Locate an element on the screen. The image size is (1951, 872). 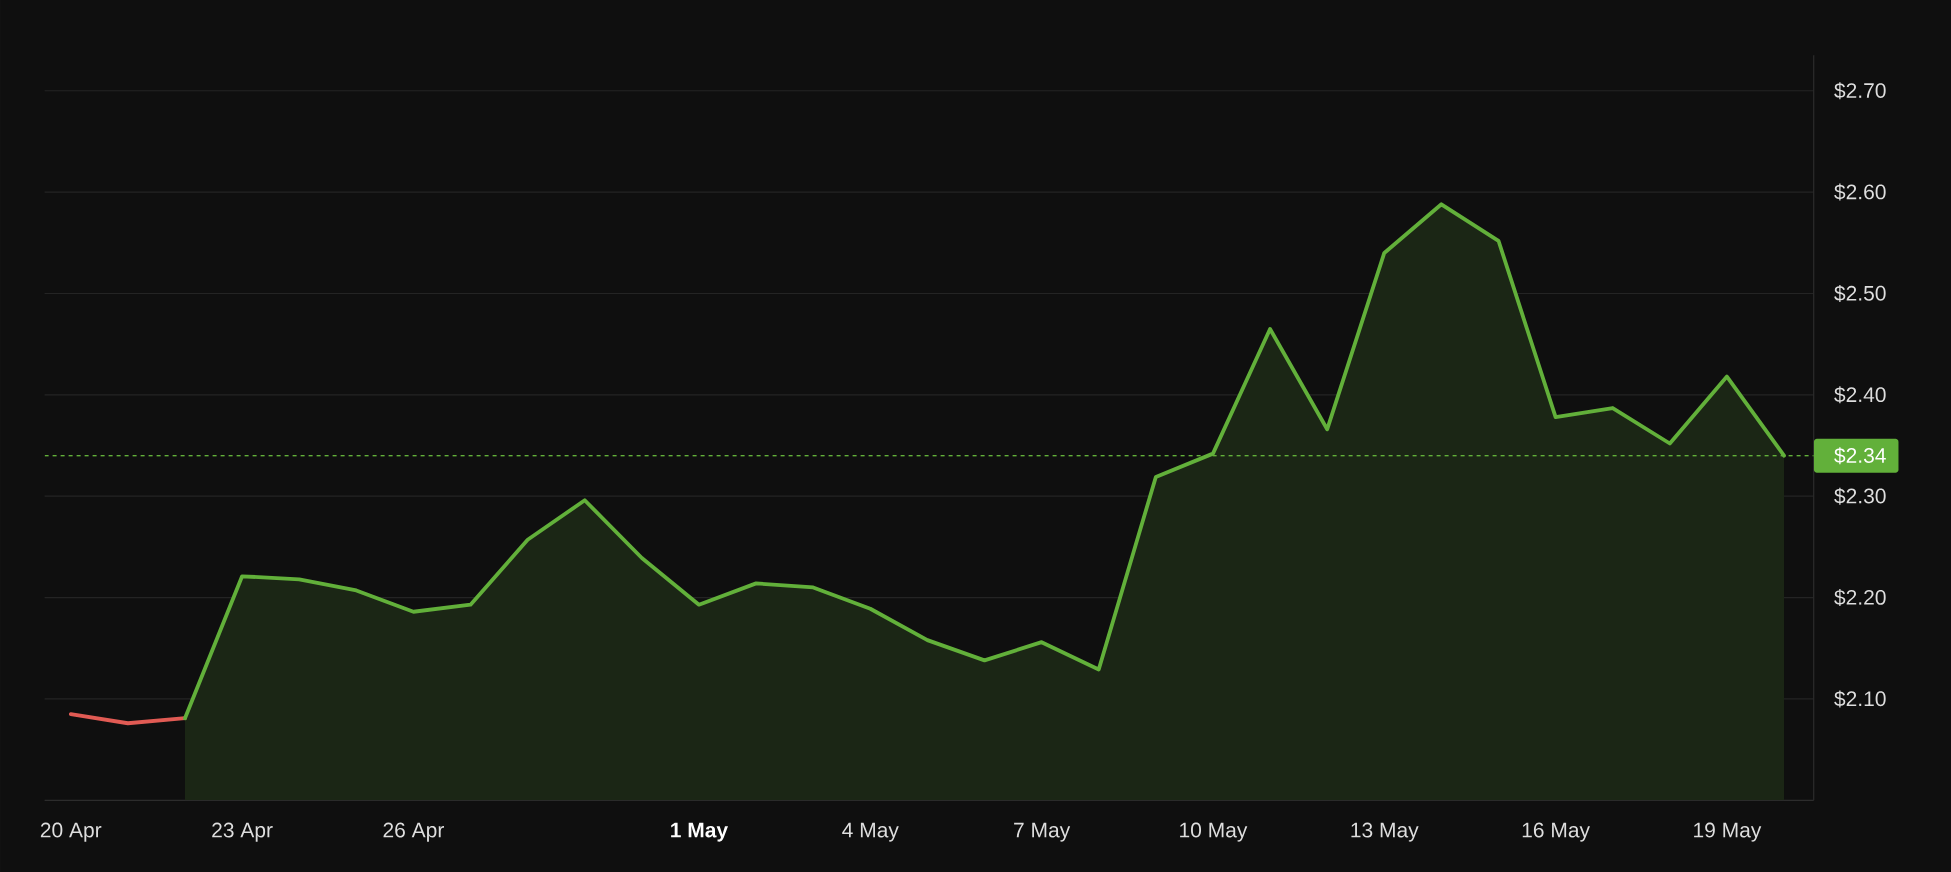
y-tick-label: $2.30 is located at coordinates (1860, 496).